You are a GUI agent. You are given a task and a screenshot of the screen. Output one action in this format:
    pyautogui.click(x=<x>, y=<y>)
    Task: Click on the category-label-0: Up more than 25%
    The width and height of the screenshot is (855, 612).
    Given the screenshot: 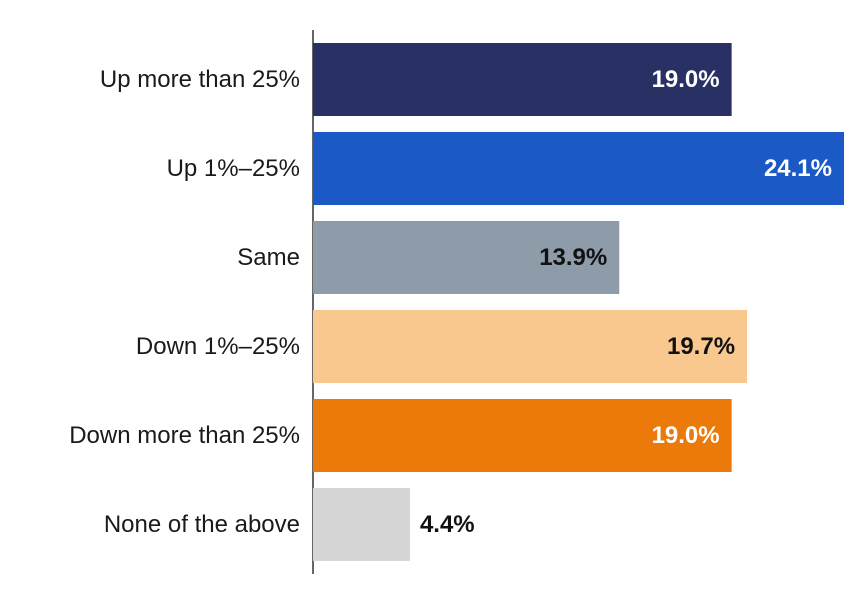 What is the action you would take?
    pyautogui.click(x=200, y=79)
    